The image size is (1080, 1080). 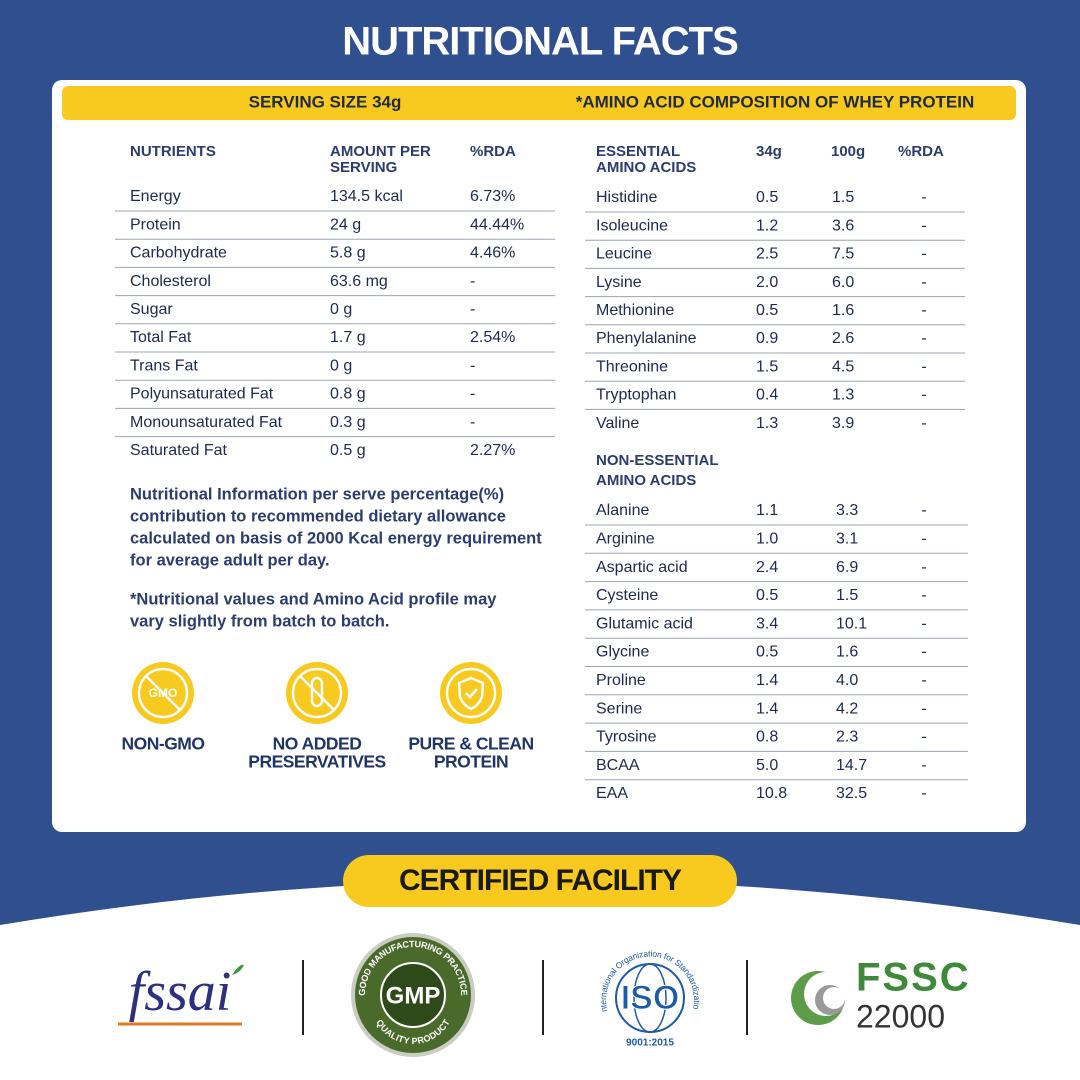 I want to click on table-cell: 2.4, so click(x=767, y=567).